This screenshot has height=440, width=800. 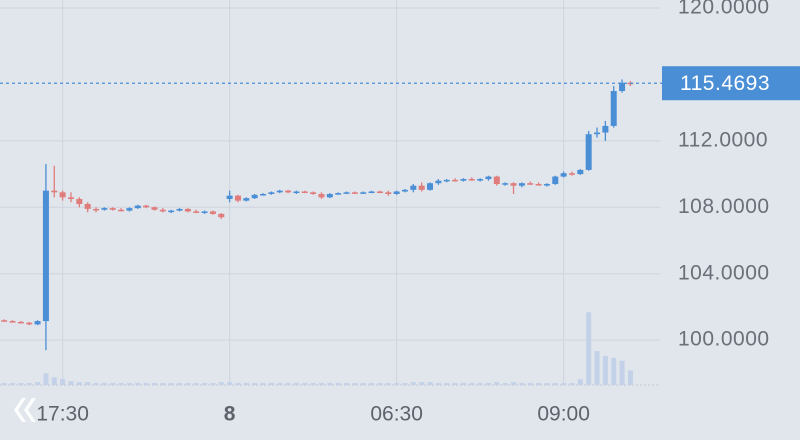 I want to click on x-tick-label: 09:00, so click(x=563, y=414).